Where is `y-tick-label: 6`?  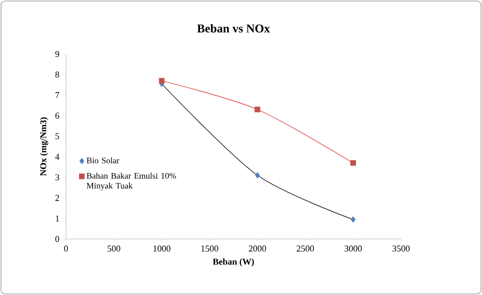 y-tick-label: 6 is located at coordinates (57, 115).